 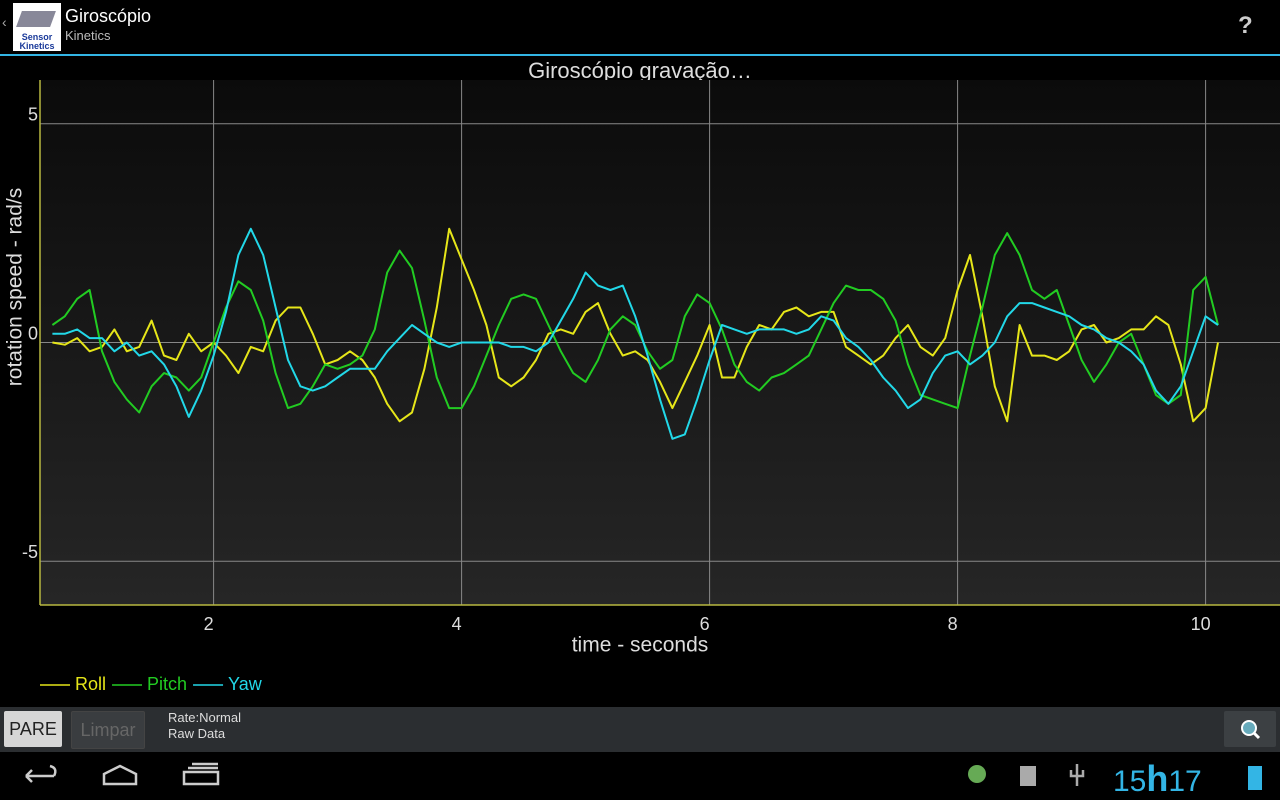 What do you see at coordinates (197, 733) in the screenshot?
I see `mode-label: Raw Data` at bounding box center [197, 733].